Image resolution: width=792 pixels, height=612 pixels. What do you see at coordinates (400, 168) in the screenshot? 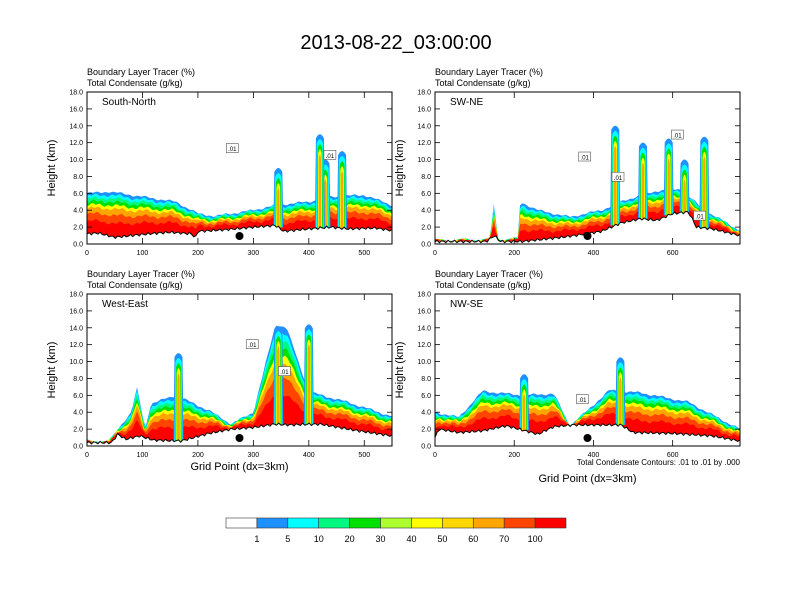
I see `panel-sw-ne-ylabel: Height (km)` at bounding box center [400, 168].